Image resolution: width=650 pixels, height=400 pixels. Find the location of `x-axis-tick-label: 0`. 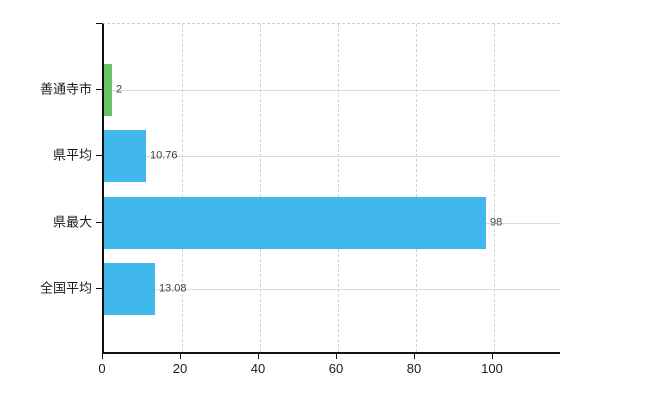

x-axis-tick-label: 0 is located at coordinates (102, 368).